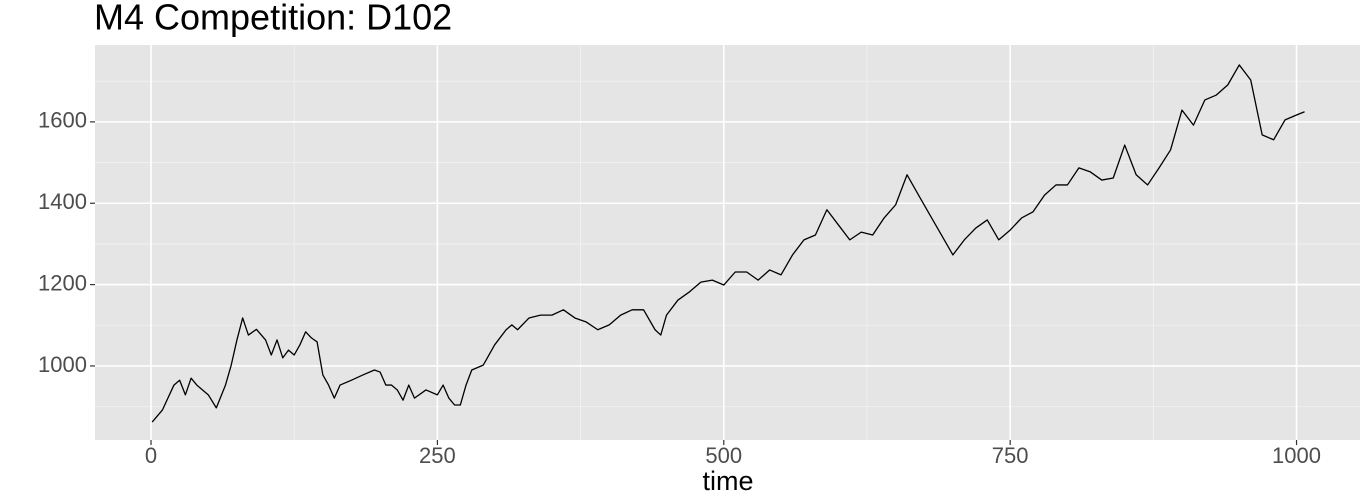 The width and height of the screenshot is (1368, 504). Describe the element at coordinates (151, 455) in the screenshot. I see `x-tick-label: 0` at that location.